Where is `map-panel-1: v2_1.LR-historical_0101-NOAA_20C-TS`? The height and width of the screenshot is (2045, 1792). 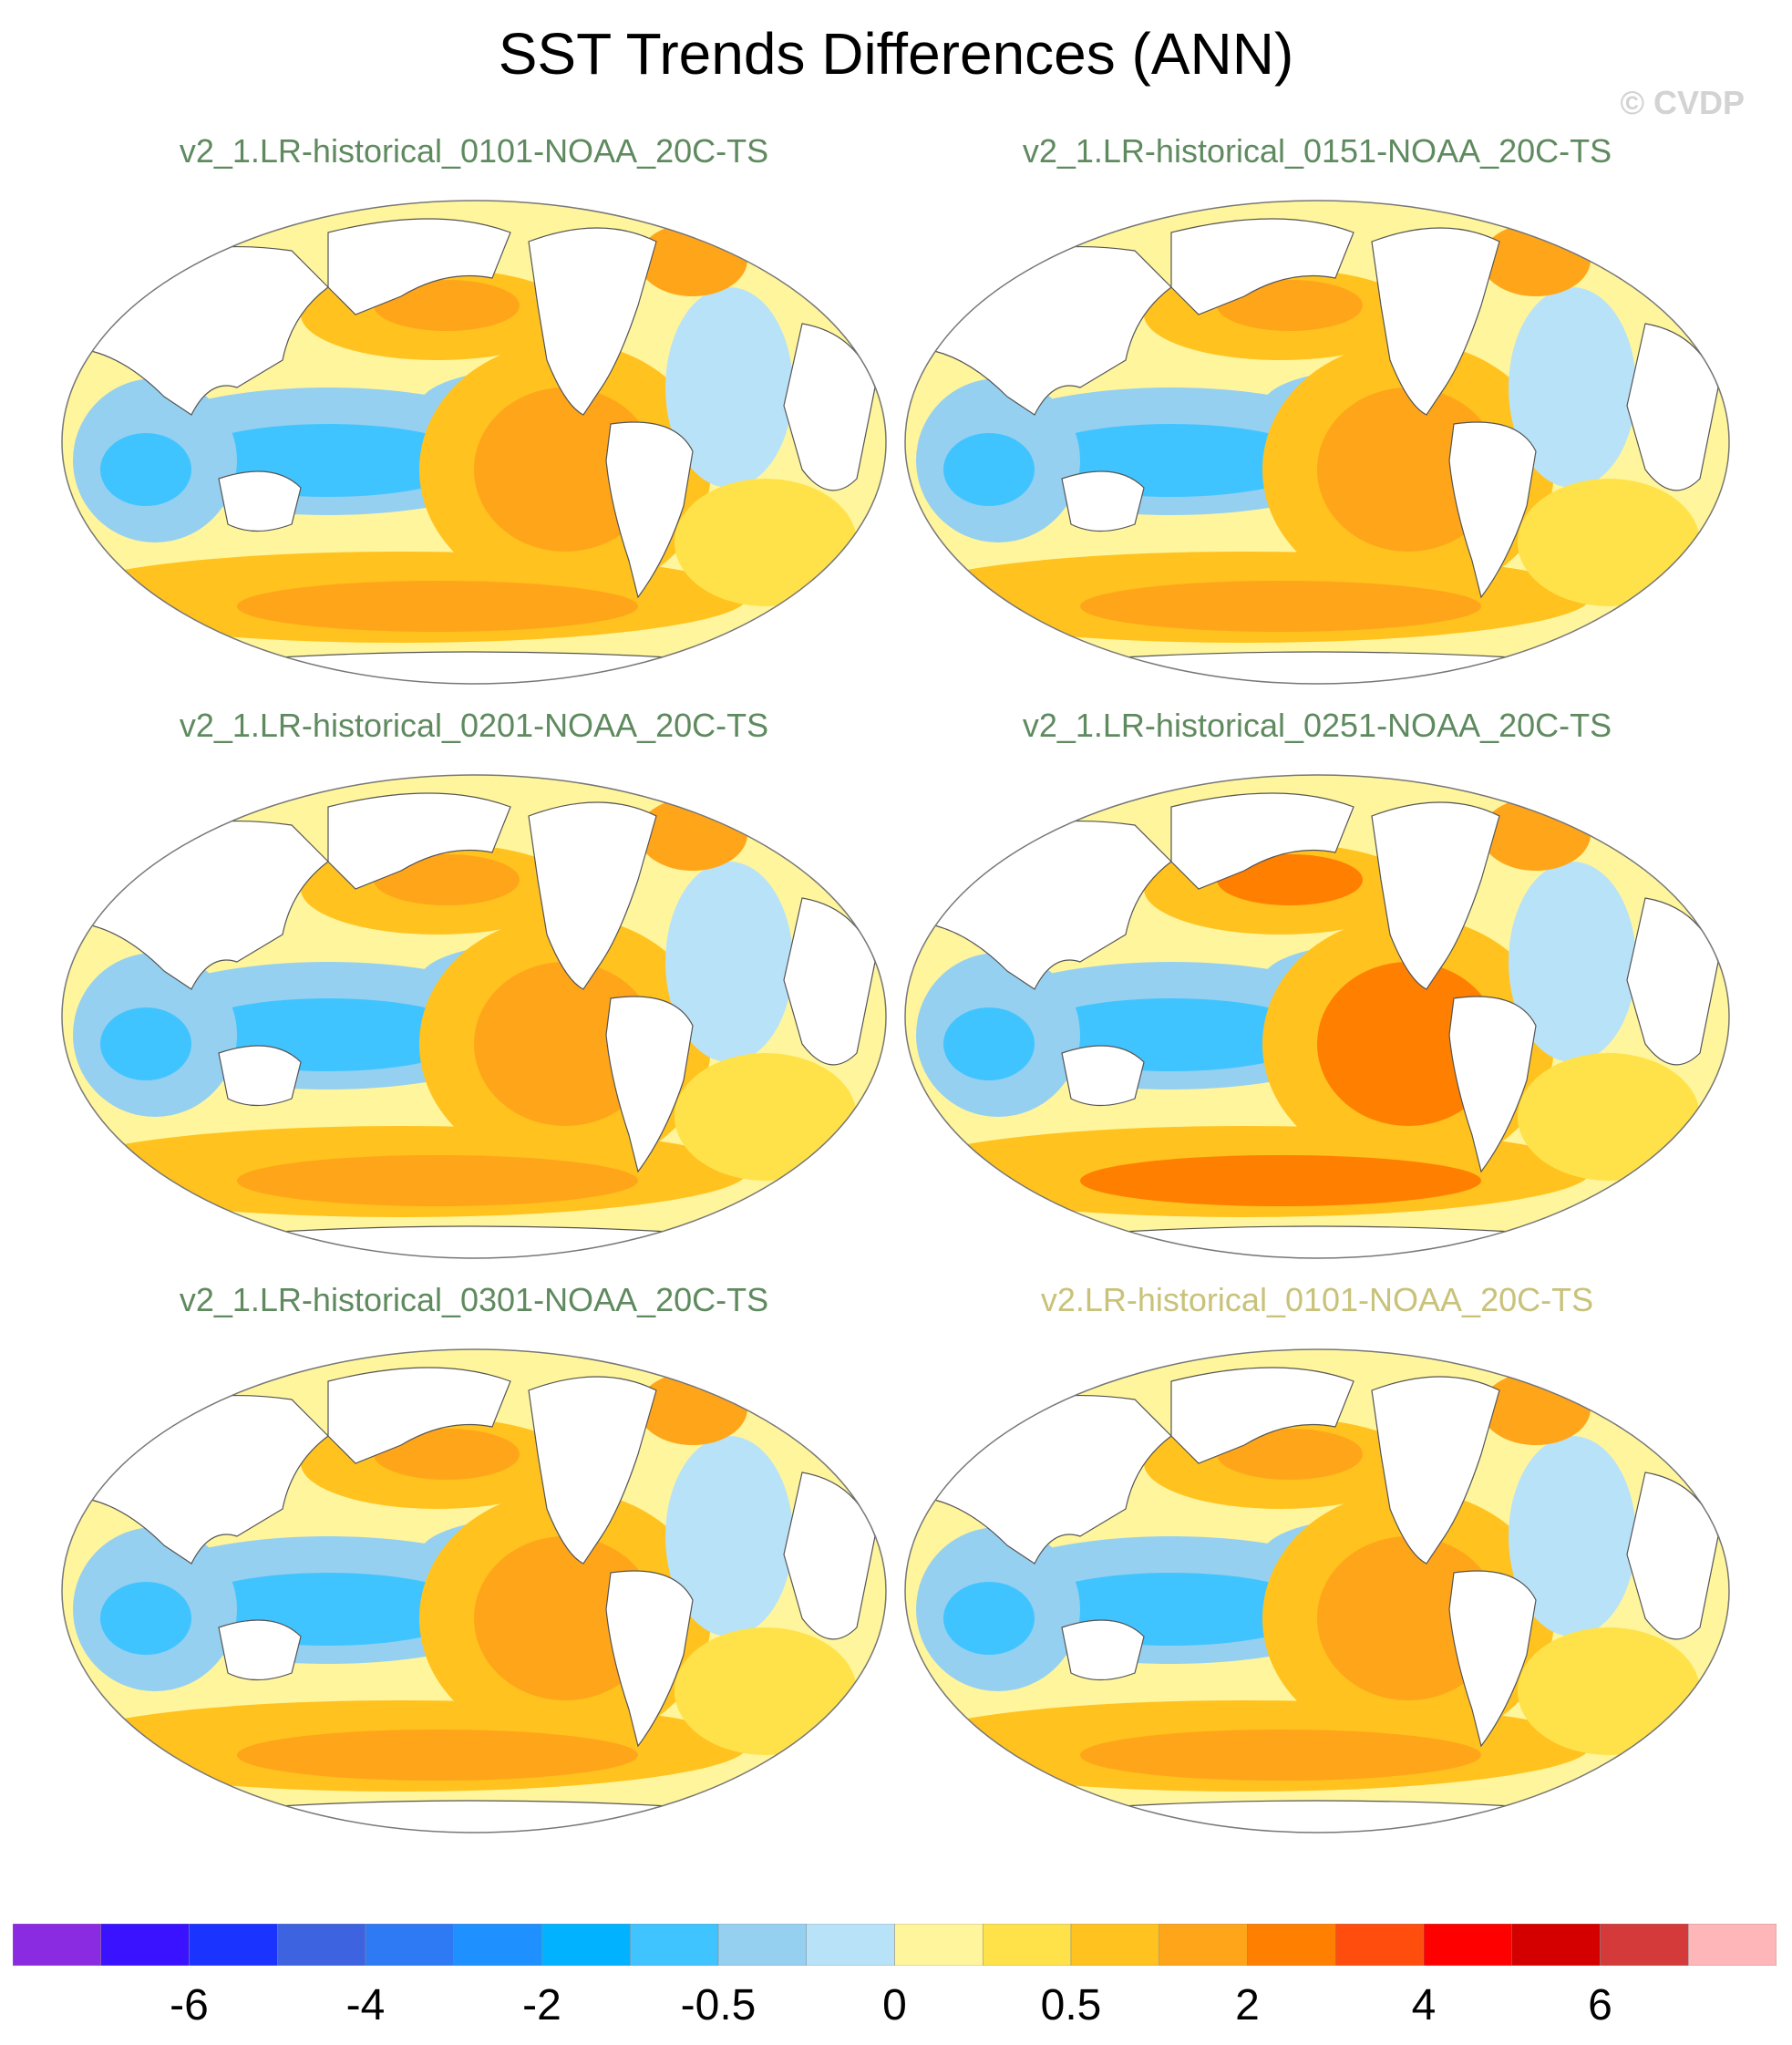 map-panel-1: v2_1.LR-historical_0101-NOAA_20C-TS is located at coordinates (474, 410).